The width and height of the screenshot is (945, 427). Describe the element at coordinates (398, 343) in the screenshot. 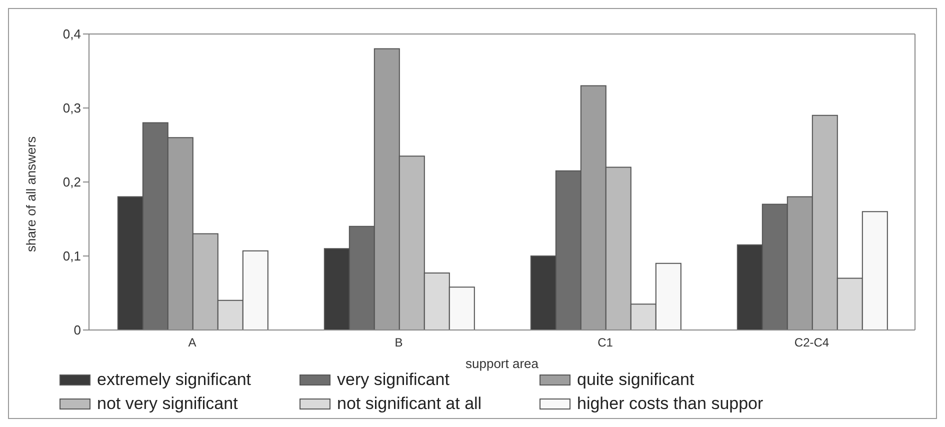

I see `x-tick-label: B` at that location.